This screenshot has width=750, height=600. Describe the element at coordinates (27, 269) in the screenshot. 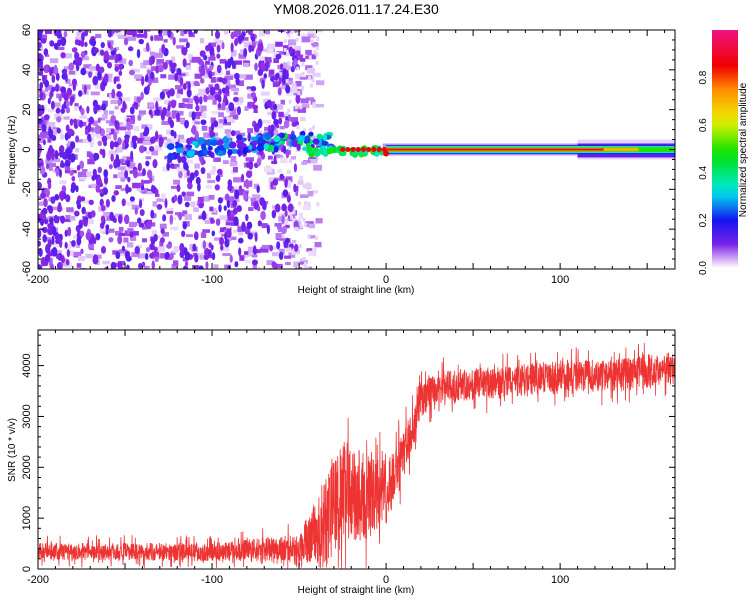

I see `spectrogram-y-tick-label: -60` at that location.